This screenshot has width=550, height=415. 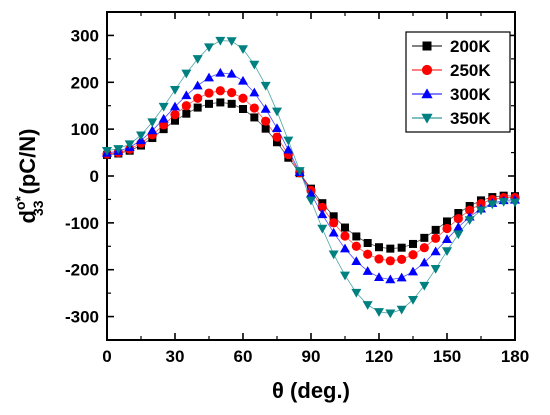 What do you see at coordinates (470, 94) in the screenshot?
I see `legend-label-300K: 300K` at bounding box center [470, 94].